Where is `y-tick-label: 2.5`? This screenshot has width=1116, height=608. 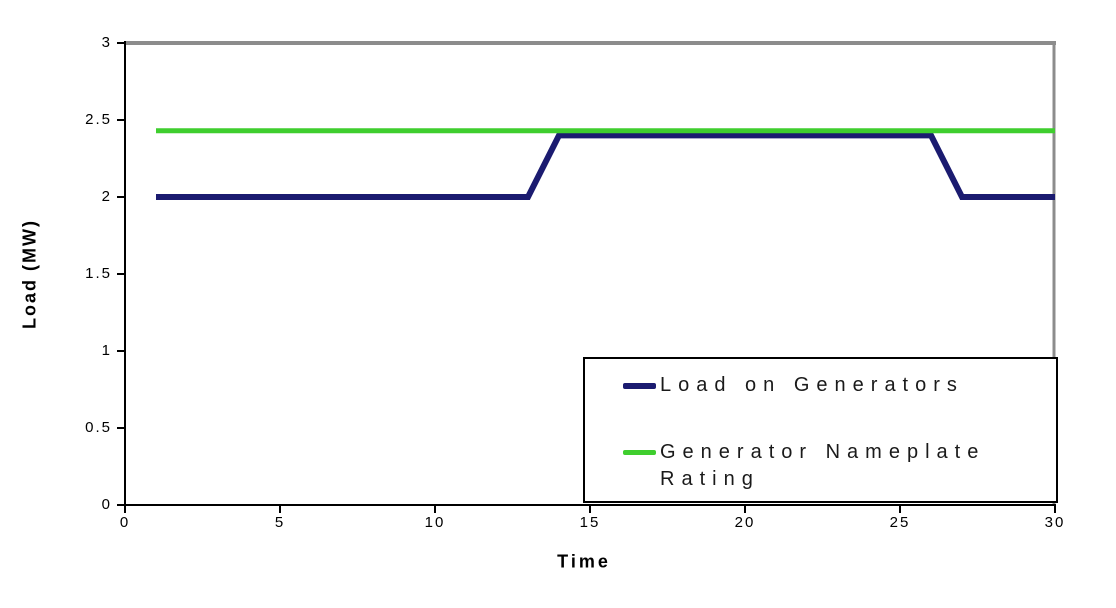 y-tick-label: 2.5 is located at coordinates (98, 119).